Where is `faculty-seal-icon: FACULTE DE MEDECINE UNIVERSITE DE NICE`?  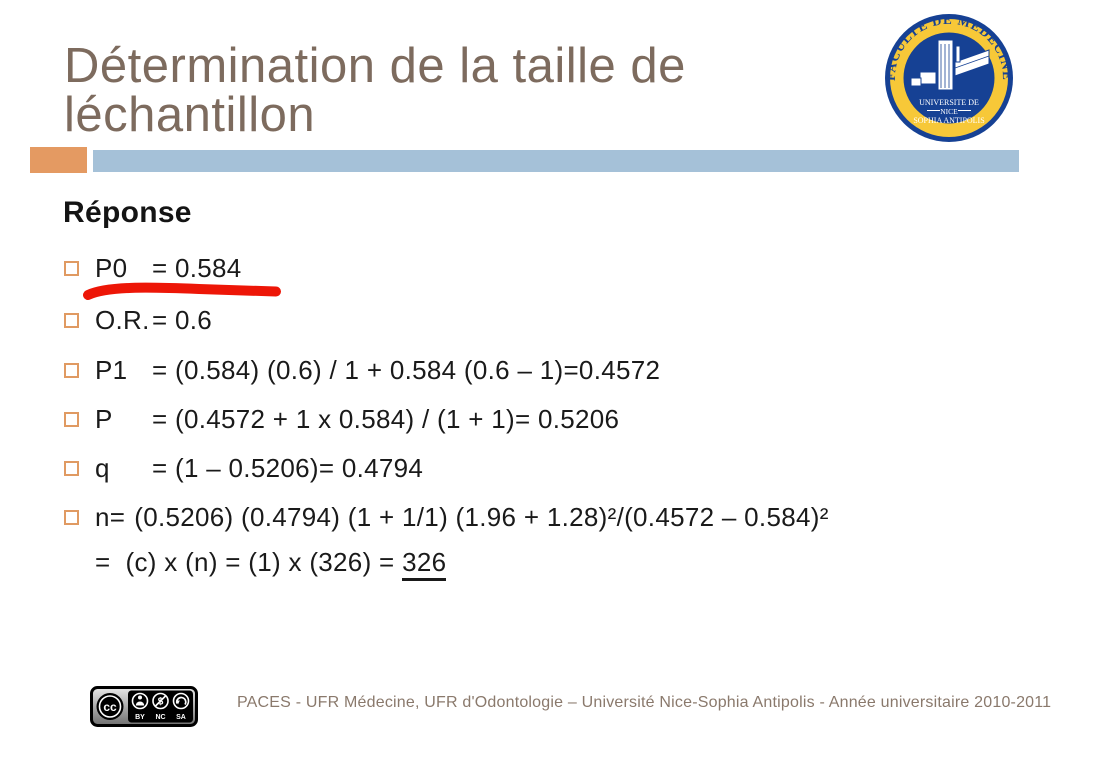
faculty-seal-icon: FACULTE DE MEDECINE UNIVERSITE DE NICE is located at coordinates (948, 77).